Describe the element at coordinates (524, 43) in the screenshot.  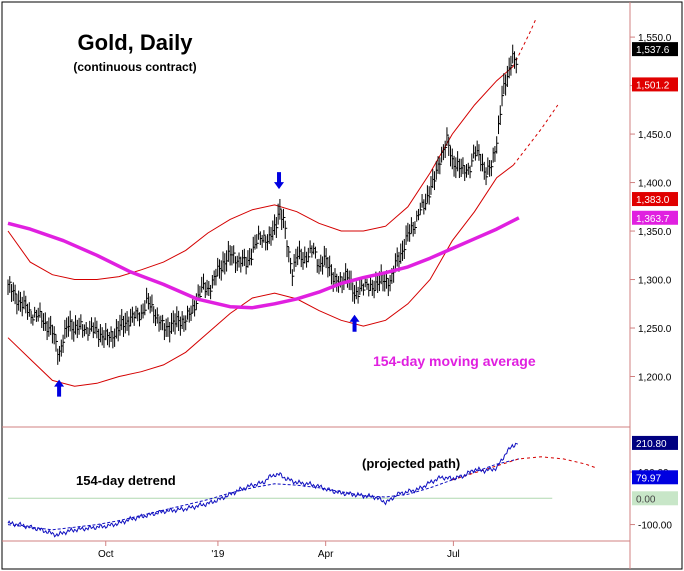
I see `upper-band-projection` at that location.